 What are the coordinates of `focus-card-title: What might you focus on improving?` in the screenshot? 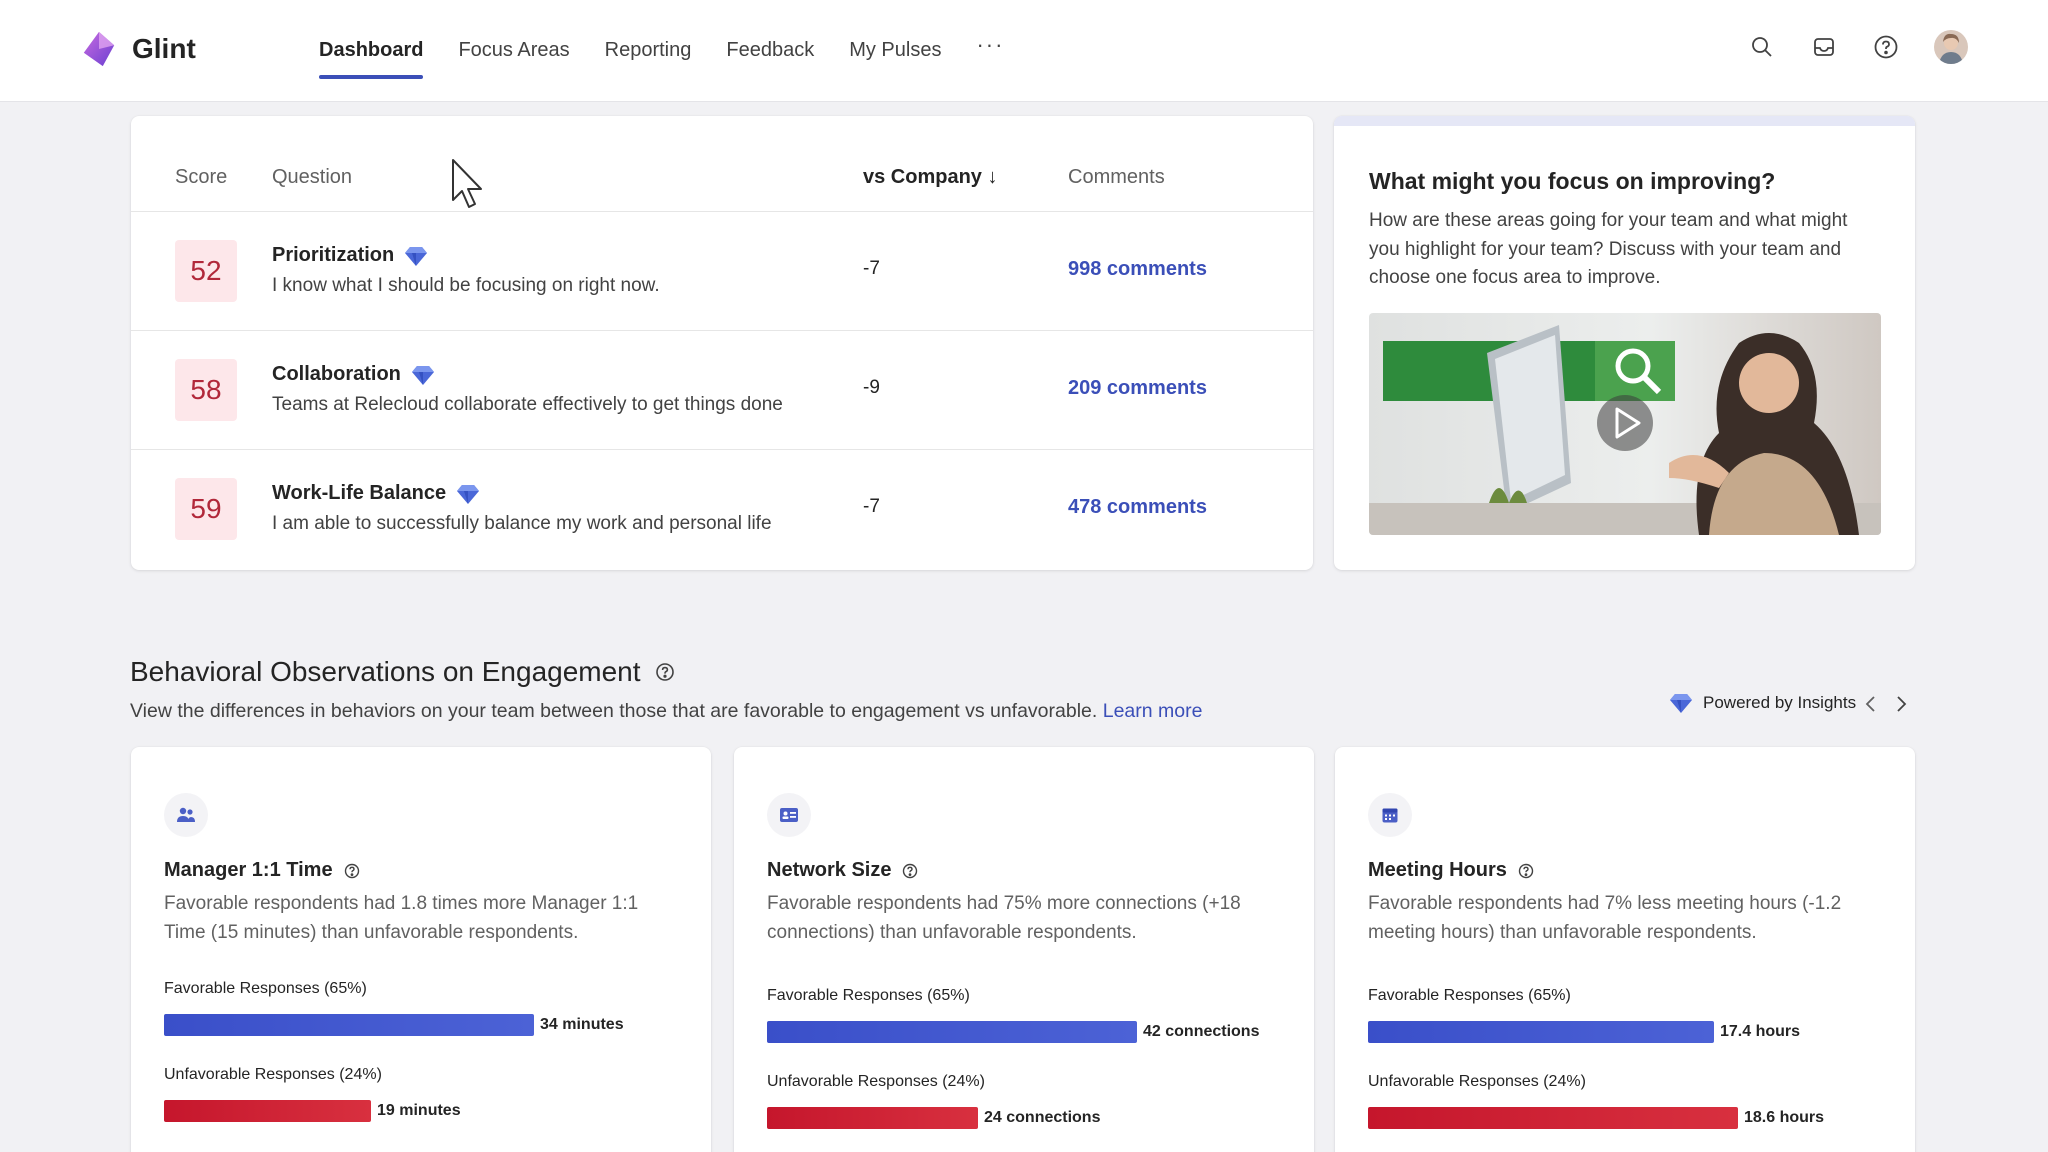 It's located at (1572, 181).